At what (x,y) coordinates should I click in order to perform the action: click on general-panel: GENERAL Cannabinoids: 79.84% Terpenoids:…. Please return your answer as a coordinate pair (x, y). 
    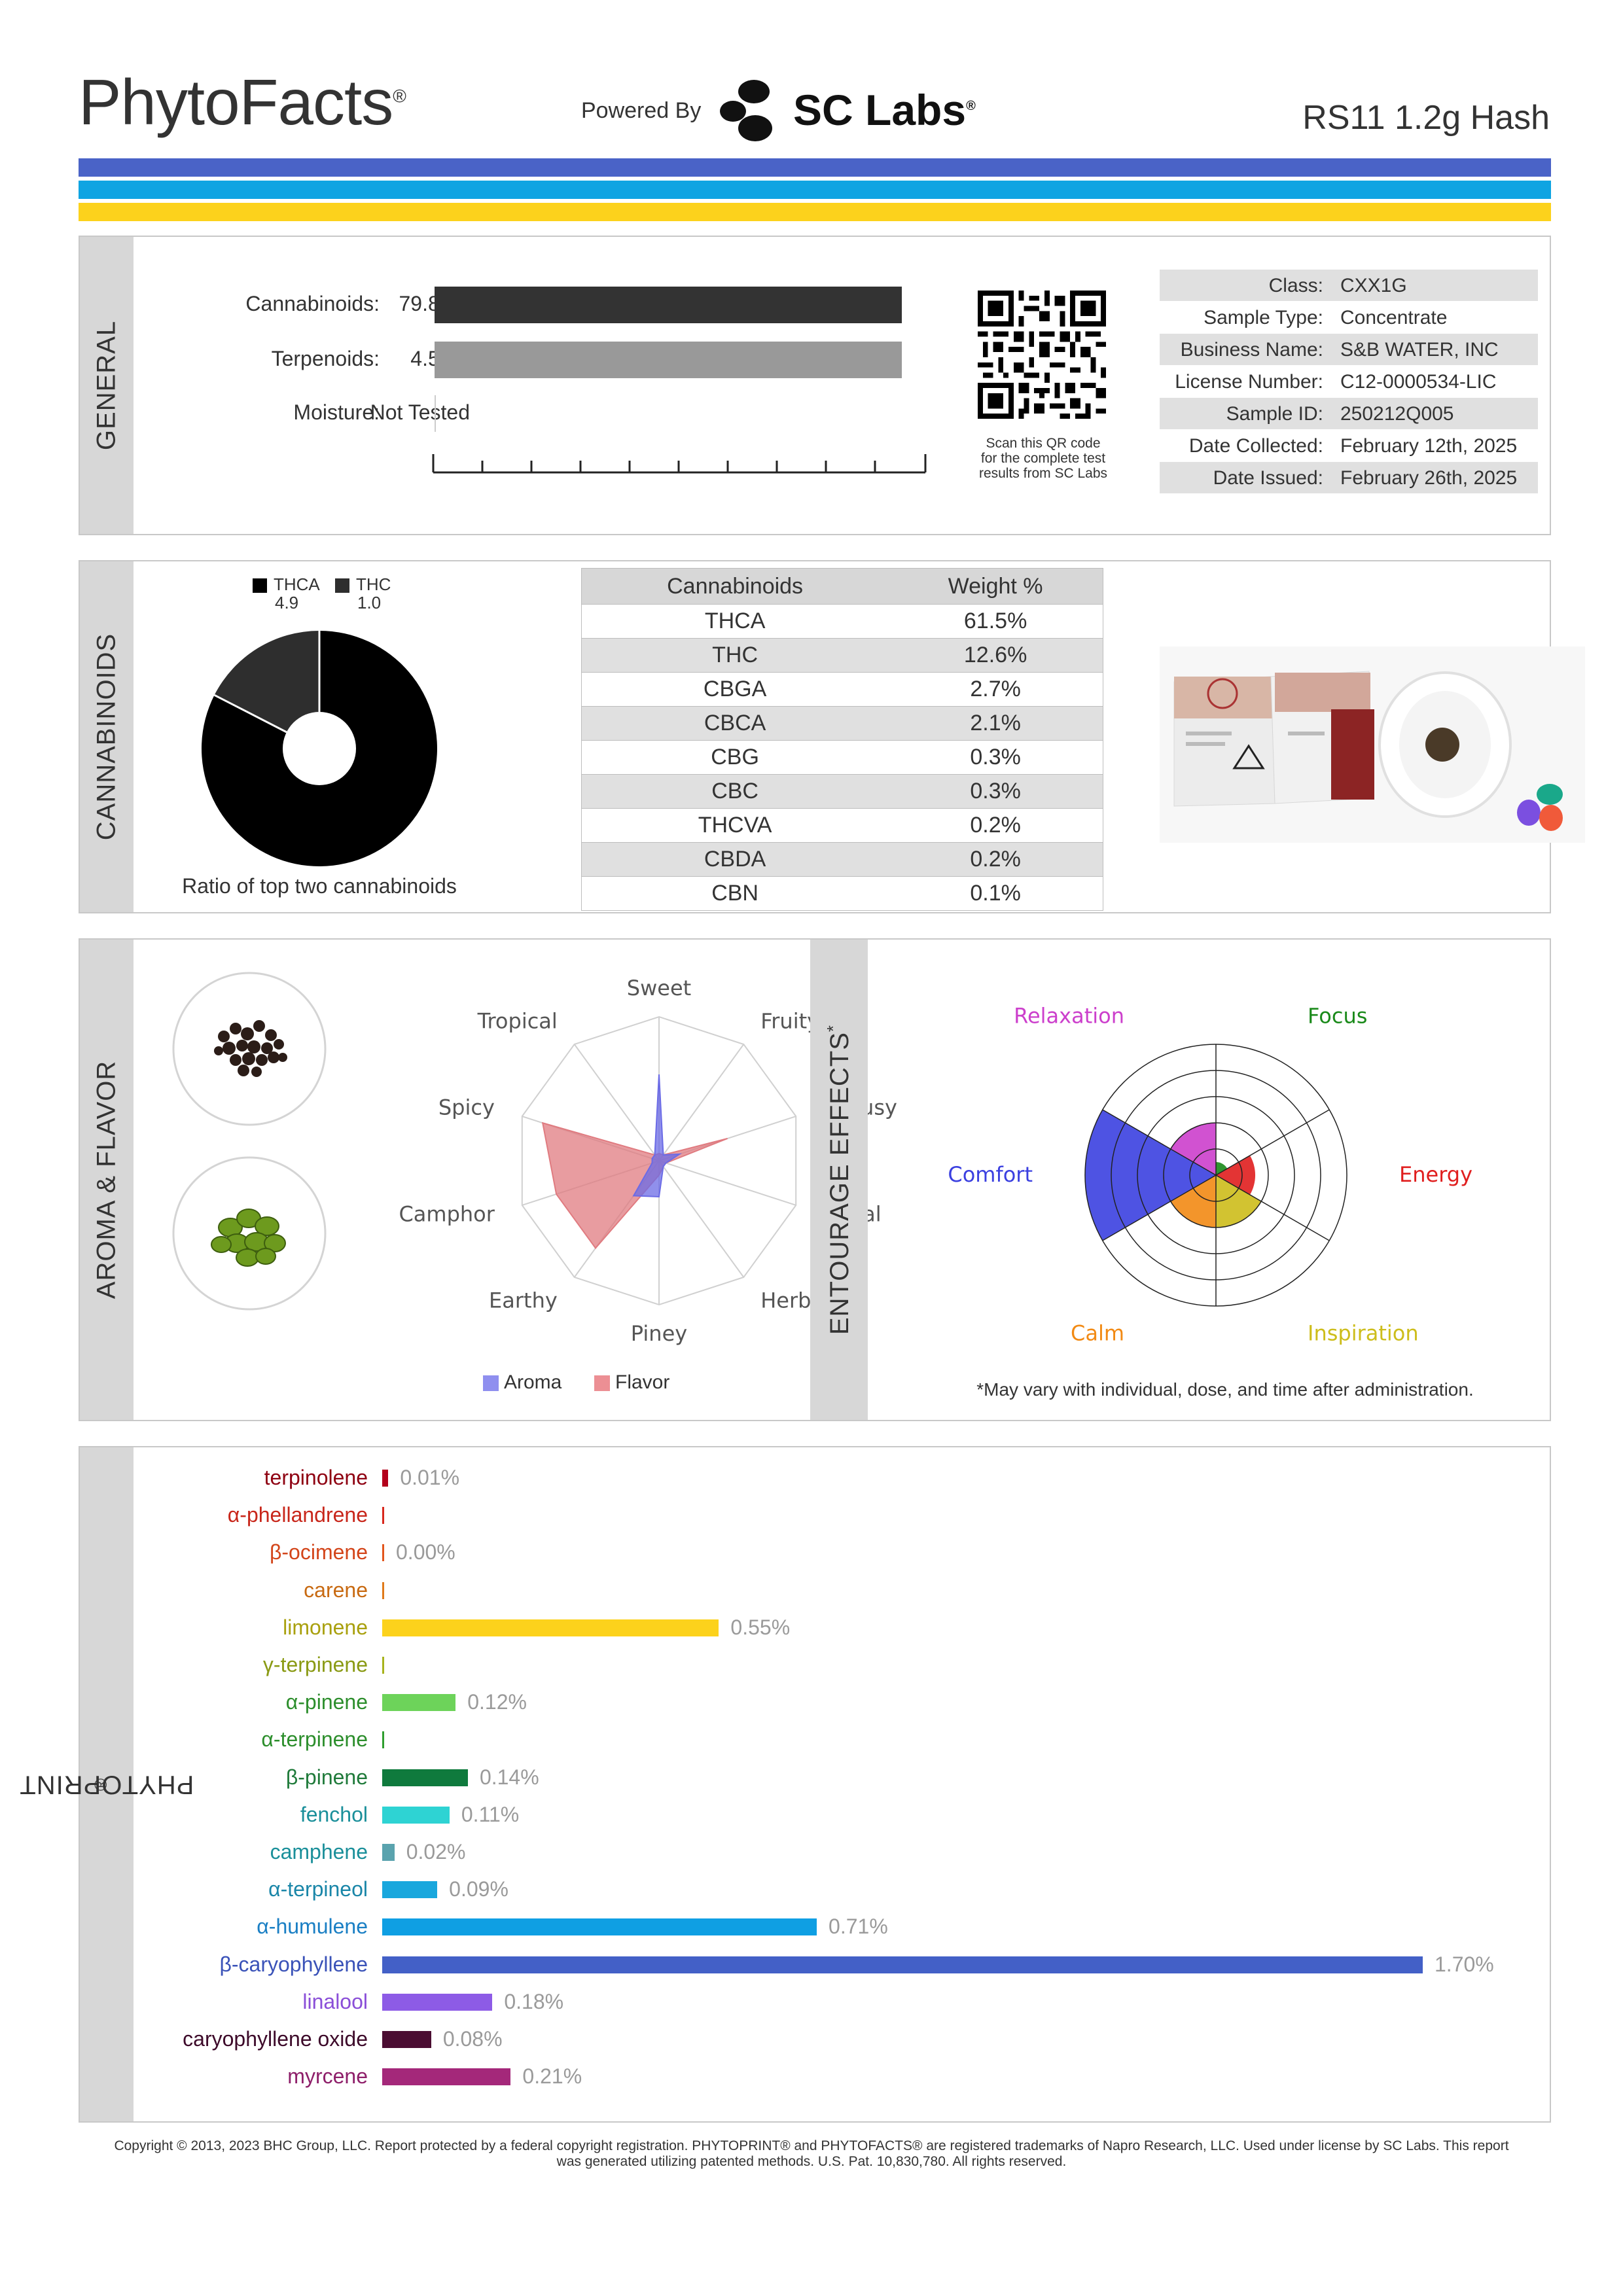
    Looking at the image, I should click on (815, 385).